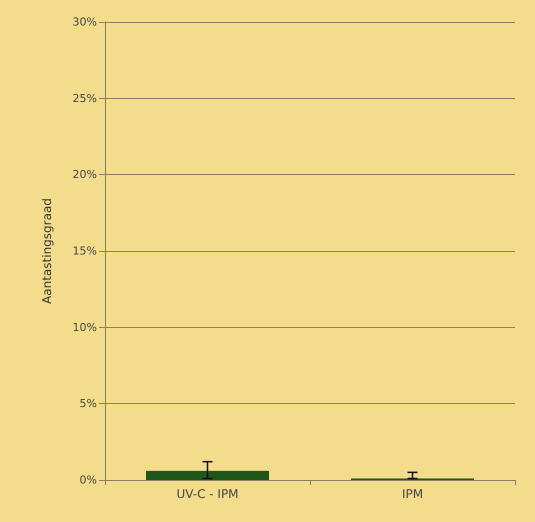 The image size is (535, 522). I want to click on y-tick-label: 15%, so click(84, 251).